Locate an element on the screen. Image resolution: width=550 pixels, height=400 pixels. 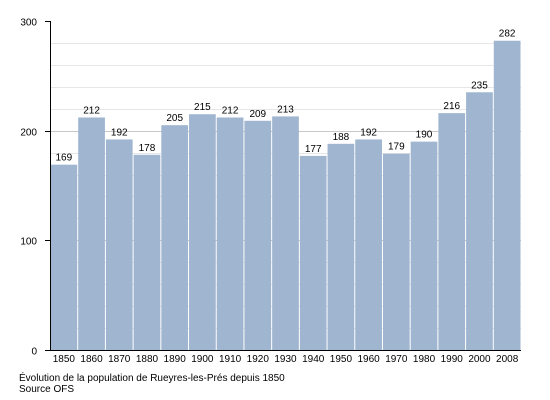
bar-1940 is located at coordinates (313, 252).